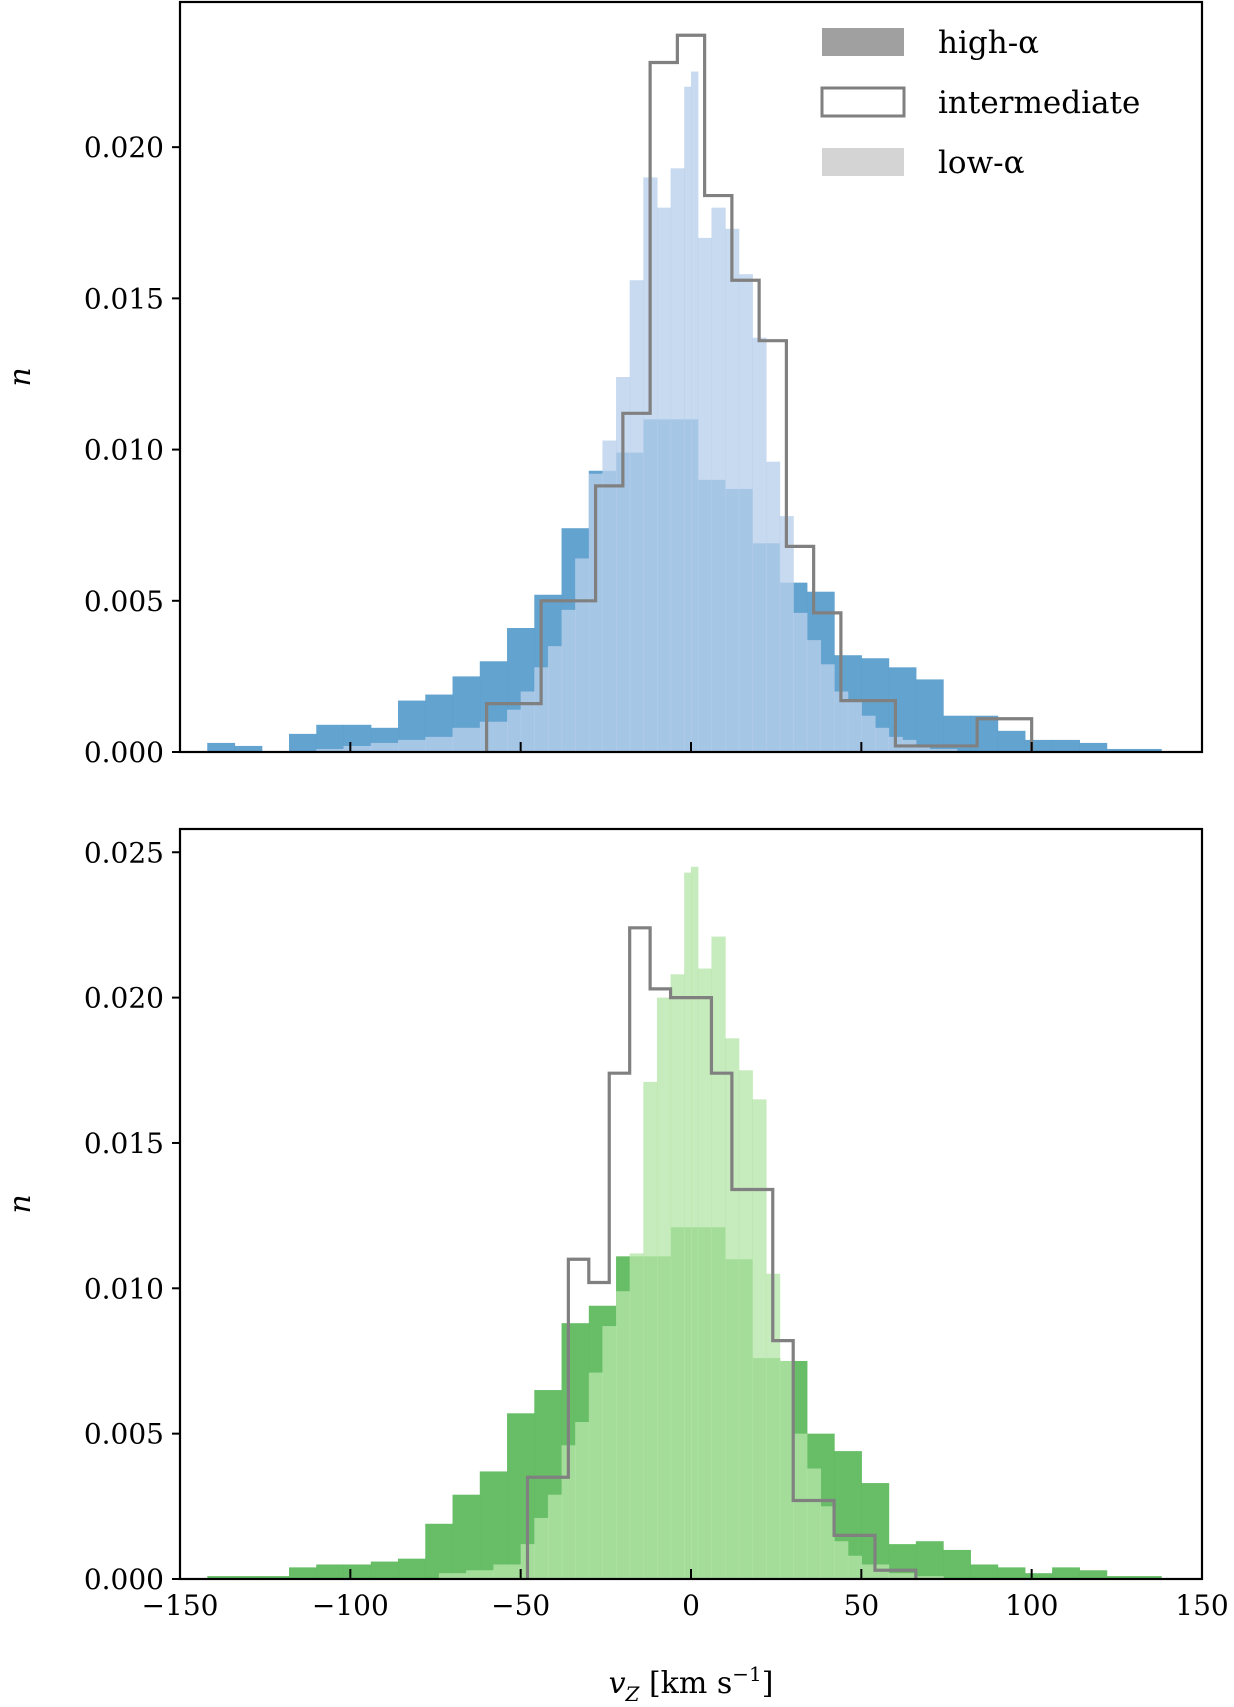  What do you see at coordinates (1039, 103) in the screenshot?
I see `legend-label: intermediate` at bounding box center [1039, 103].